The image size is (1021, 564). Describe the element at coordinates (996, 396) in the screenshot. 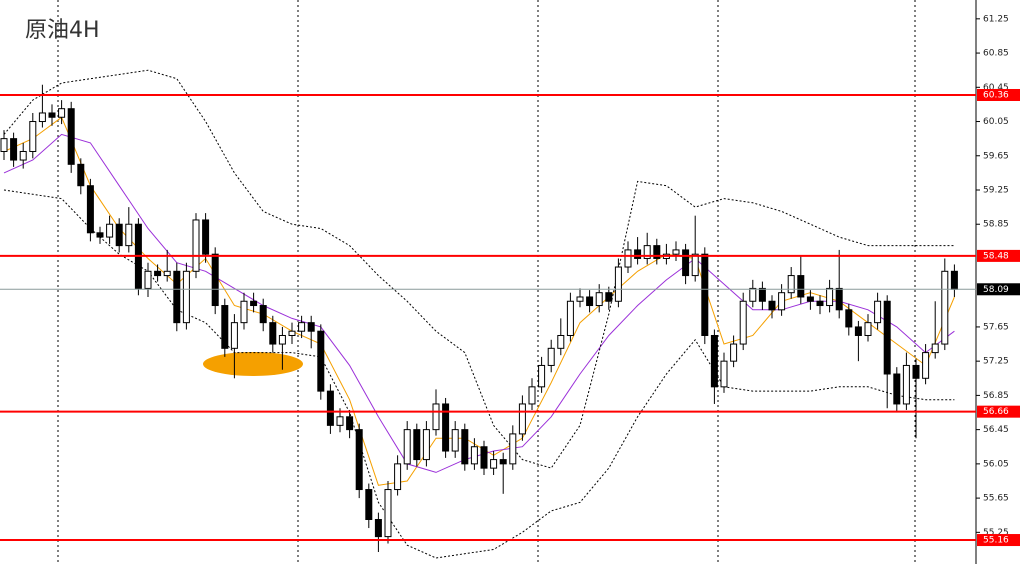

I see `y-tick-label: 56.85` at that location.